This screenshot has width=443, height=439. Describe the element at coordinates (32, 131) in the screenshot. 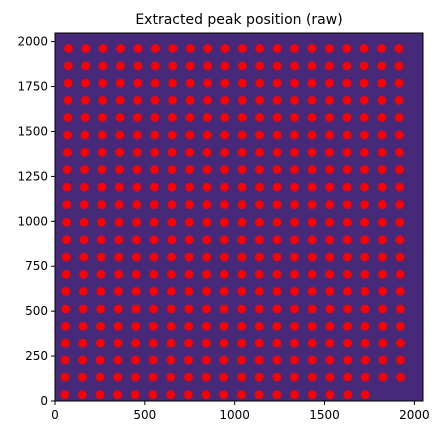

I see `y-tick-label: 1500` at that location.